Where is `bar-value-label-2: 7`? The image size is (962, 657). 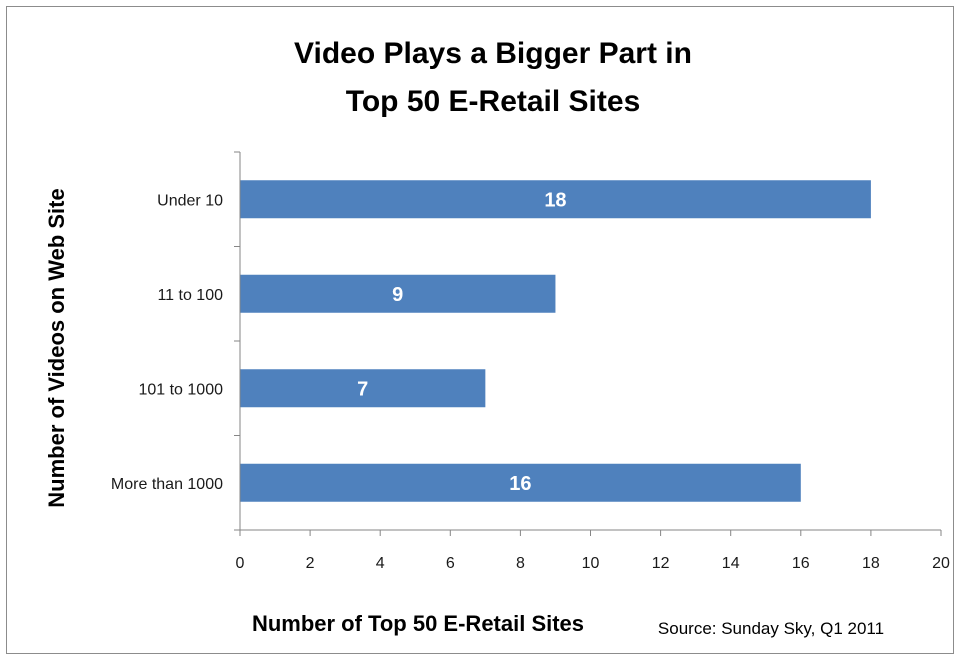
bar-value-label-2: 7 is located at coordinates (362, 389).